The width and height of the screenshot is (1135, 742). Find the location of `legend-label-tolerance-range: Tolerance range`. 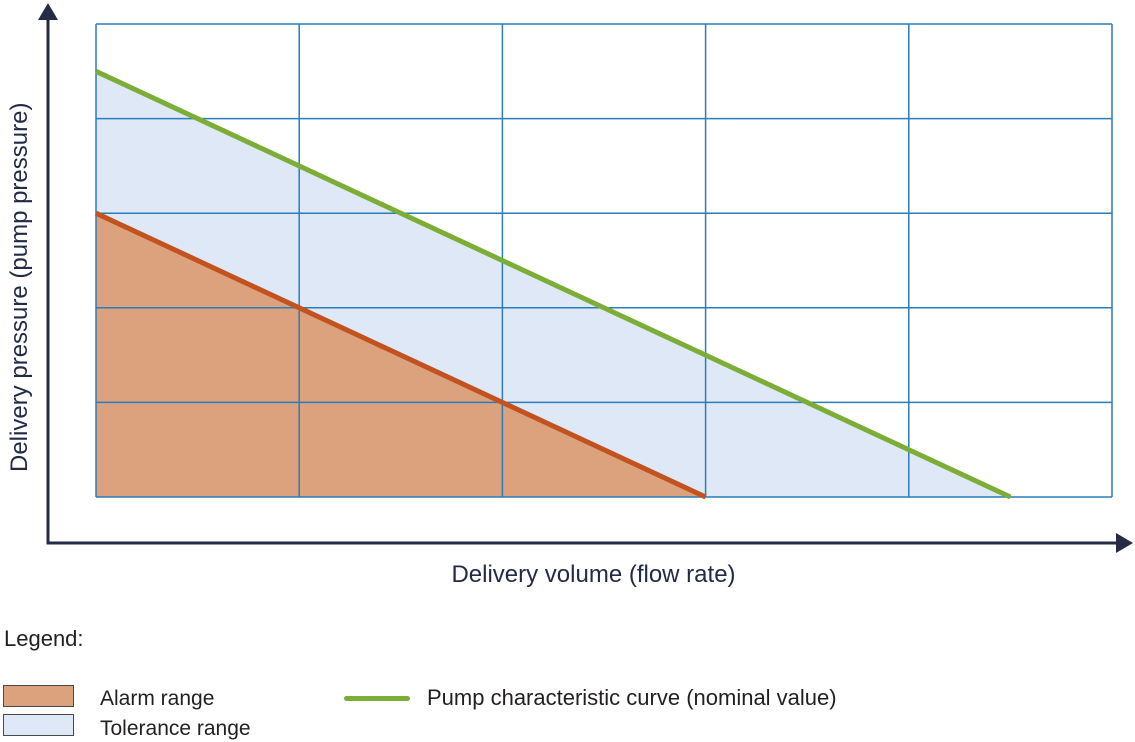

legend-label-tolerance-range: Tolerance range is located at coordinates (175, 728).